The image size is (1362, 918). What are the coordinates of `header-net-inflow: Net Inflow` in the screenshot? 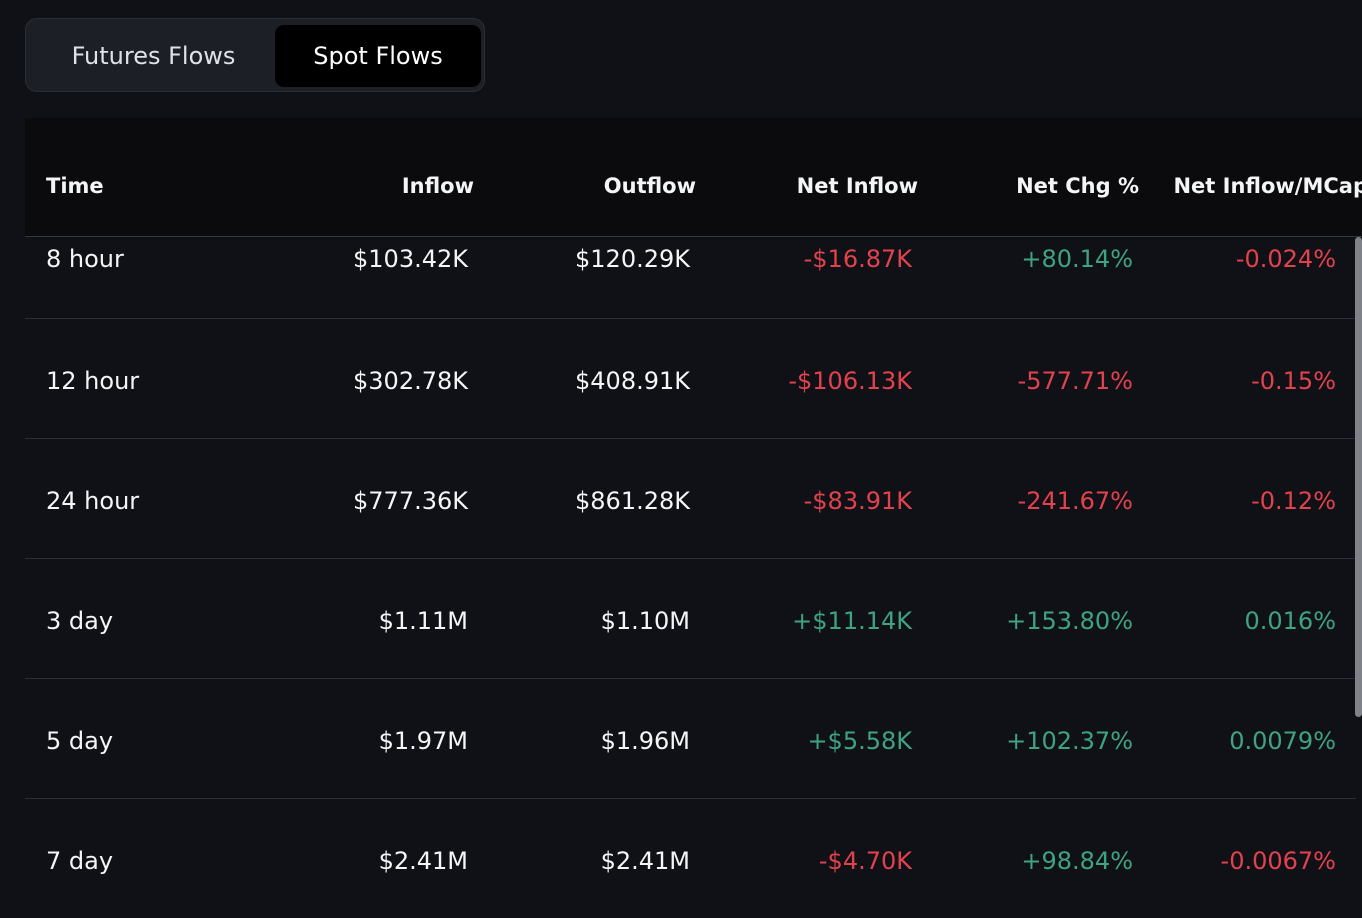 It's located at (857, 186).